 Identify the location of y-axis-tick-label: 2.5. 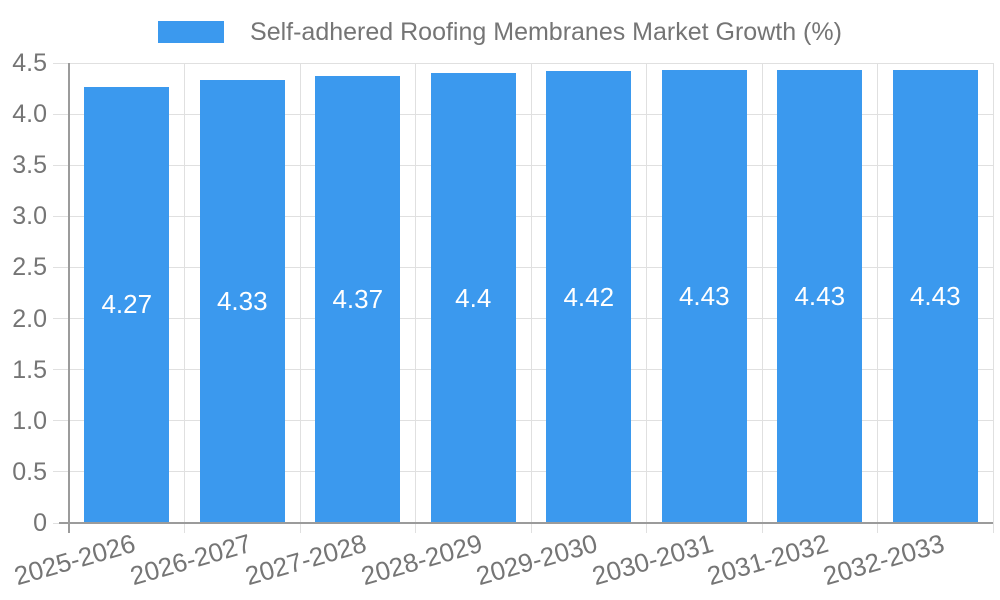
(29, 267).